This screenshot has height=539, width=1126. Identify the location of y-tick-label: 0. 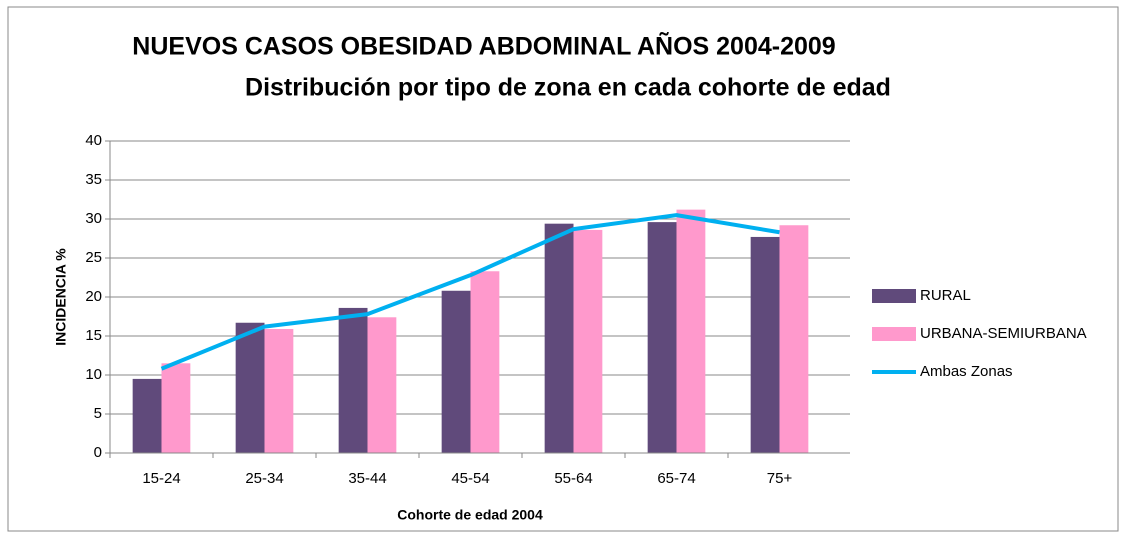
(98, 452).